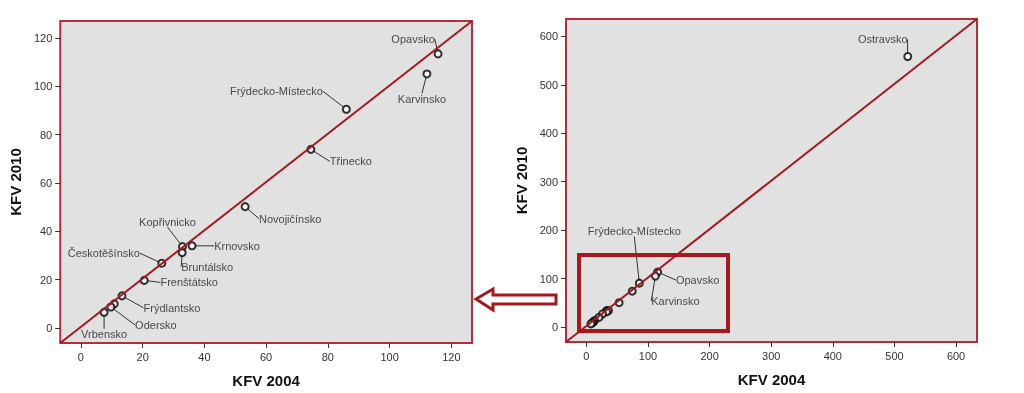 The width and height of the screenshot is (1024, 393). What do you see at coordinates (882, 39) in the screenshot?
I see `data-label: Ostravsko` at bounding box center [882, 39].